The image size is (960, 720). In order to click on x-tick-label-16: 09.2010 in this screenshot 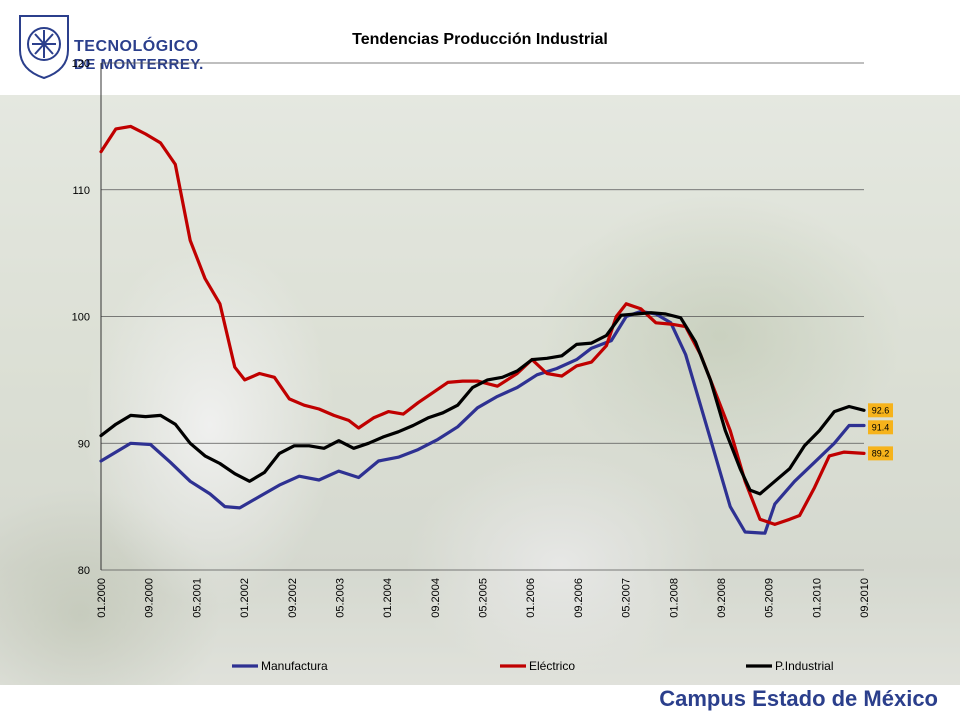, I will do `click(865, 598)`.